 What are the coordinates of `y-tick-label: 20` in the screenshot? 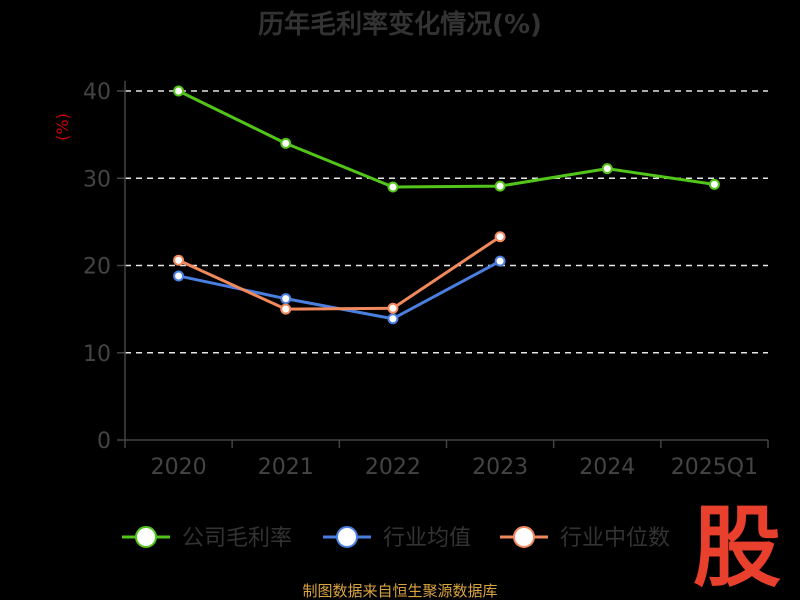 It's located at (97, 267).